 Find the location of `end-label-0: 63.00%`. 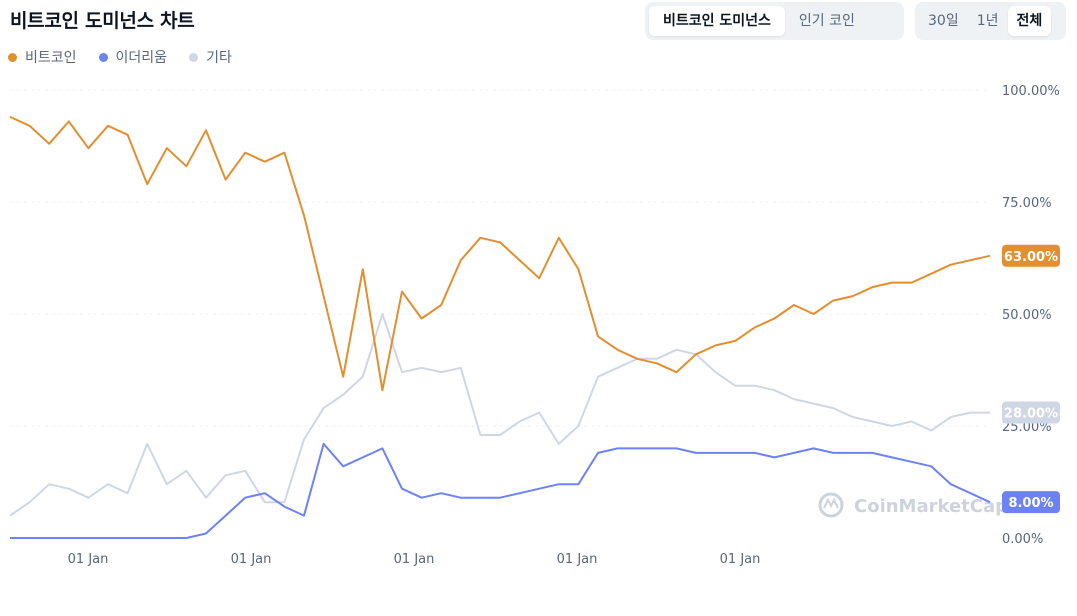

end-label-0: 63.00% is located at coordinates (1031, 255).